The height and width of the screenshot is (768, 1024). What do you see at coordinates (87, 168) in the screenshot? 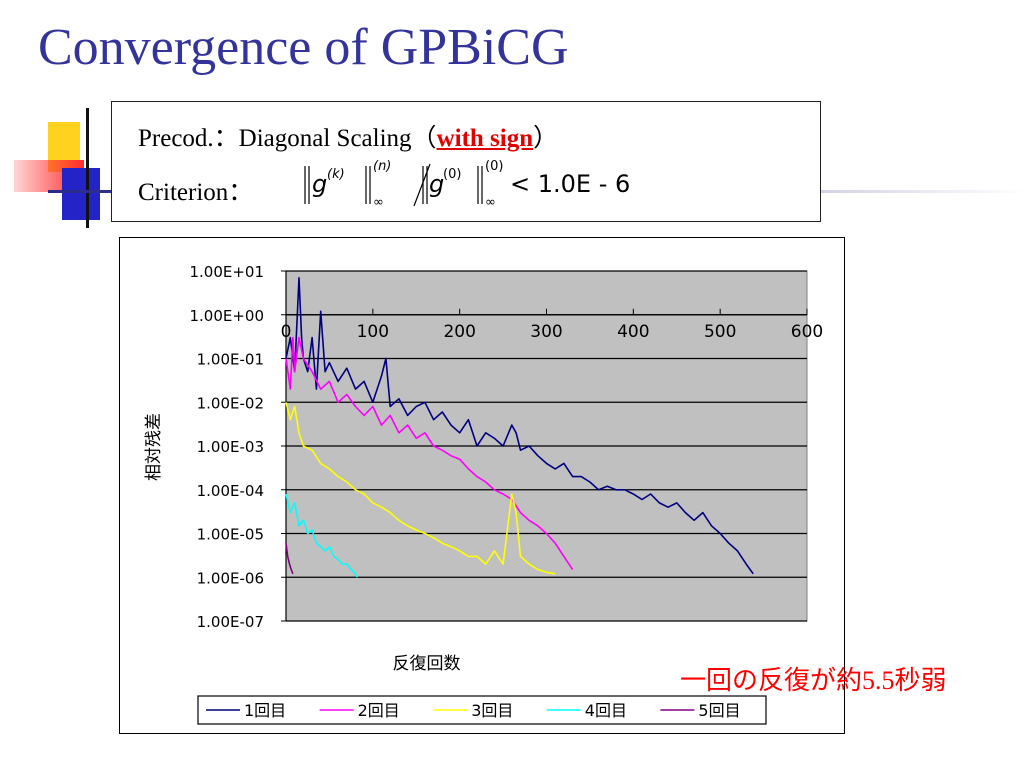
I see `decor-vertical-line` at bounding box center [87, 168].